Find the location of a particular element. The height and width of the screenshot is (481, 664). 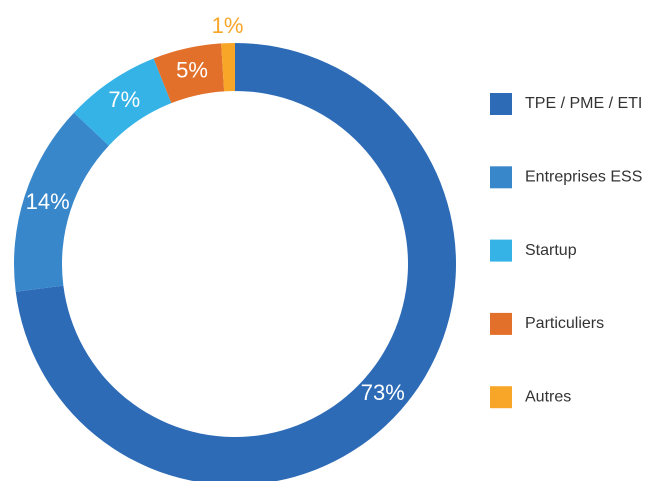

legend-label: Autres is located at coordinates (548, 396).